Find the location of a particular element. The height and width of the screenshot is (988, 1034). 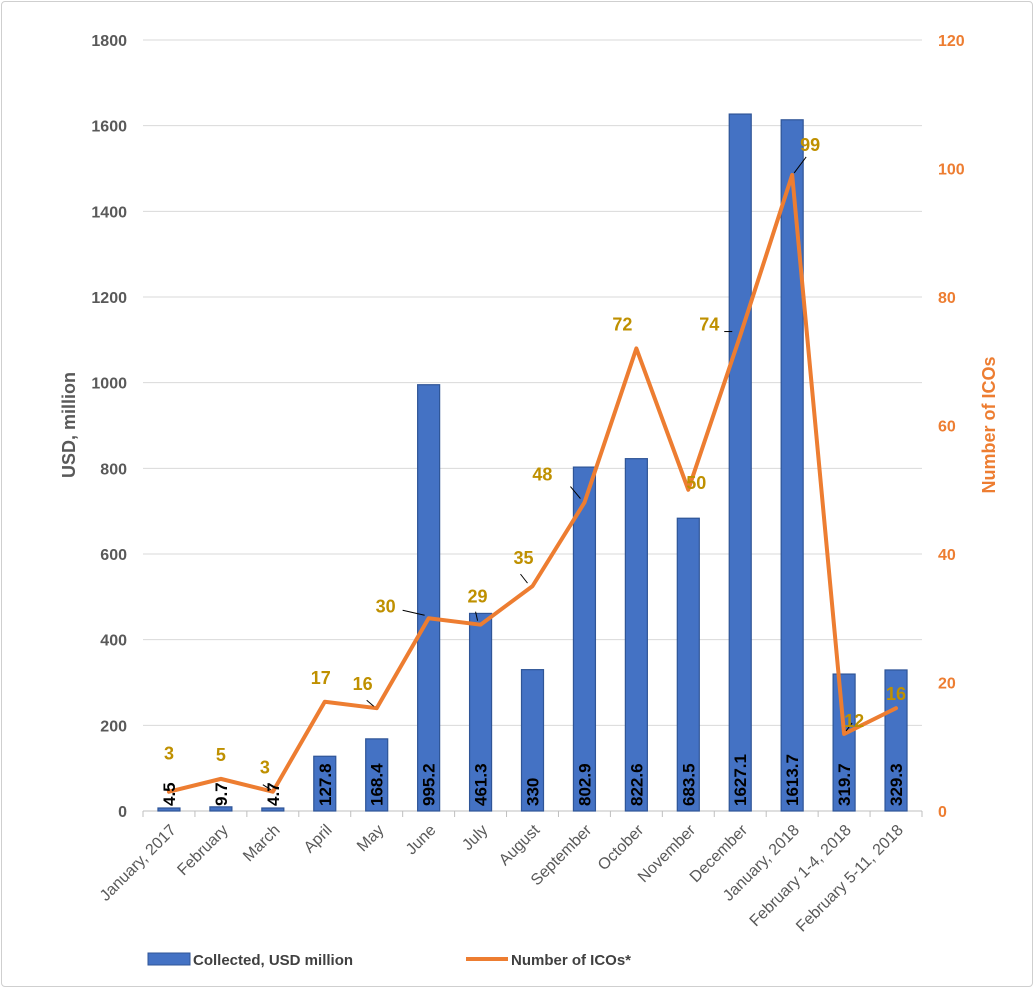

right-tick-label: 120 is located at coordinates (951, 41).